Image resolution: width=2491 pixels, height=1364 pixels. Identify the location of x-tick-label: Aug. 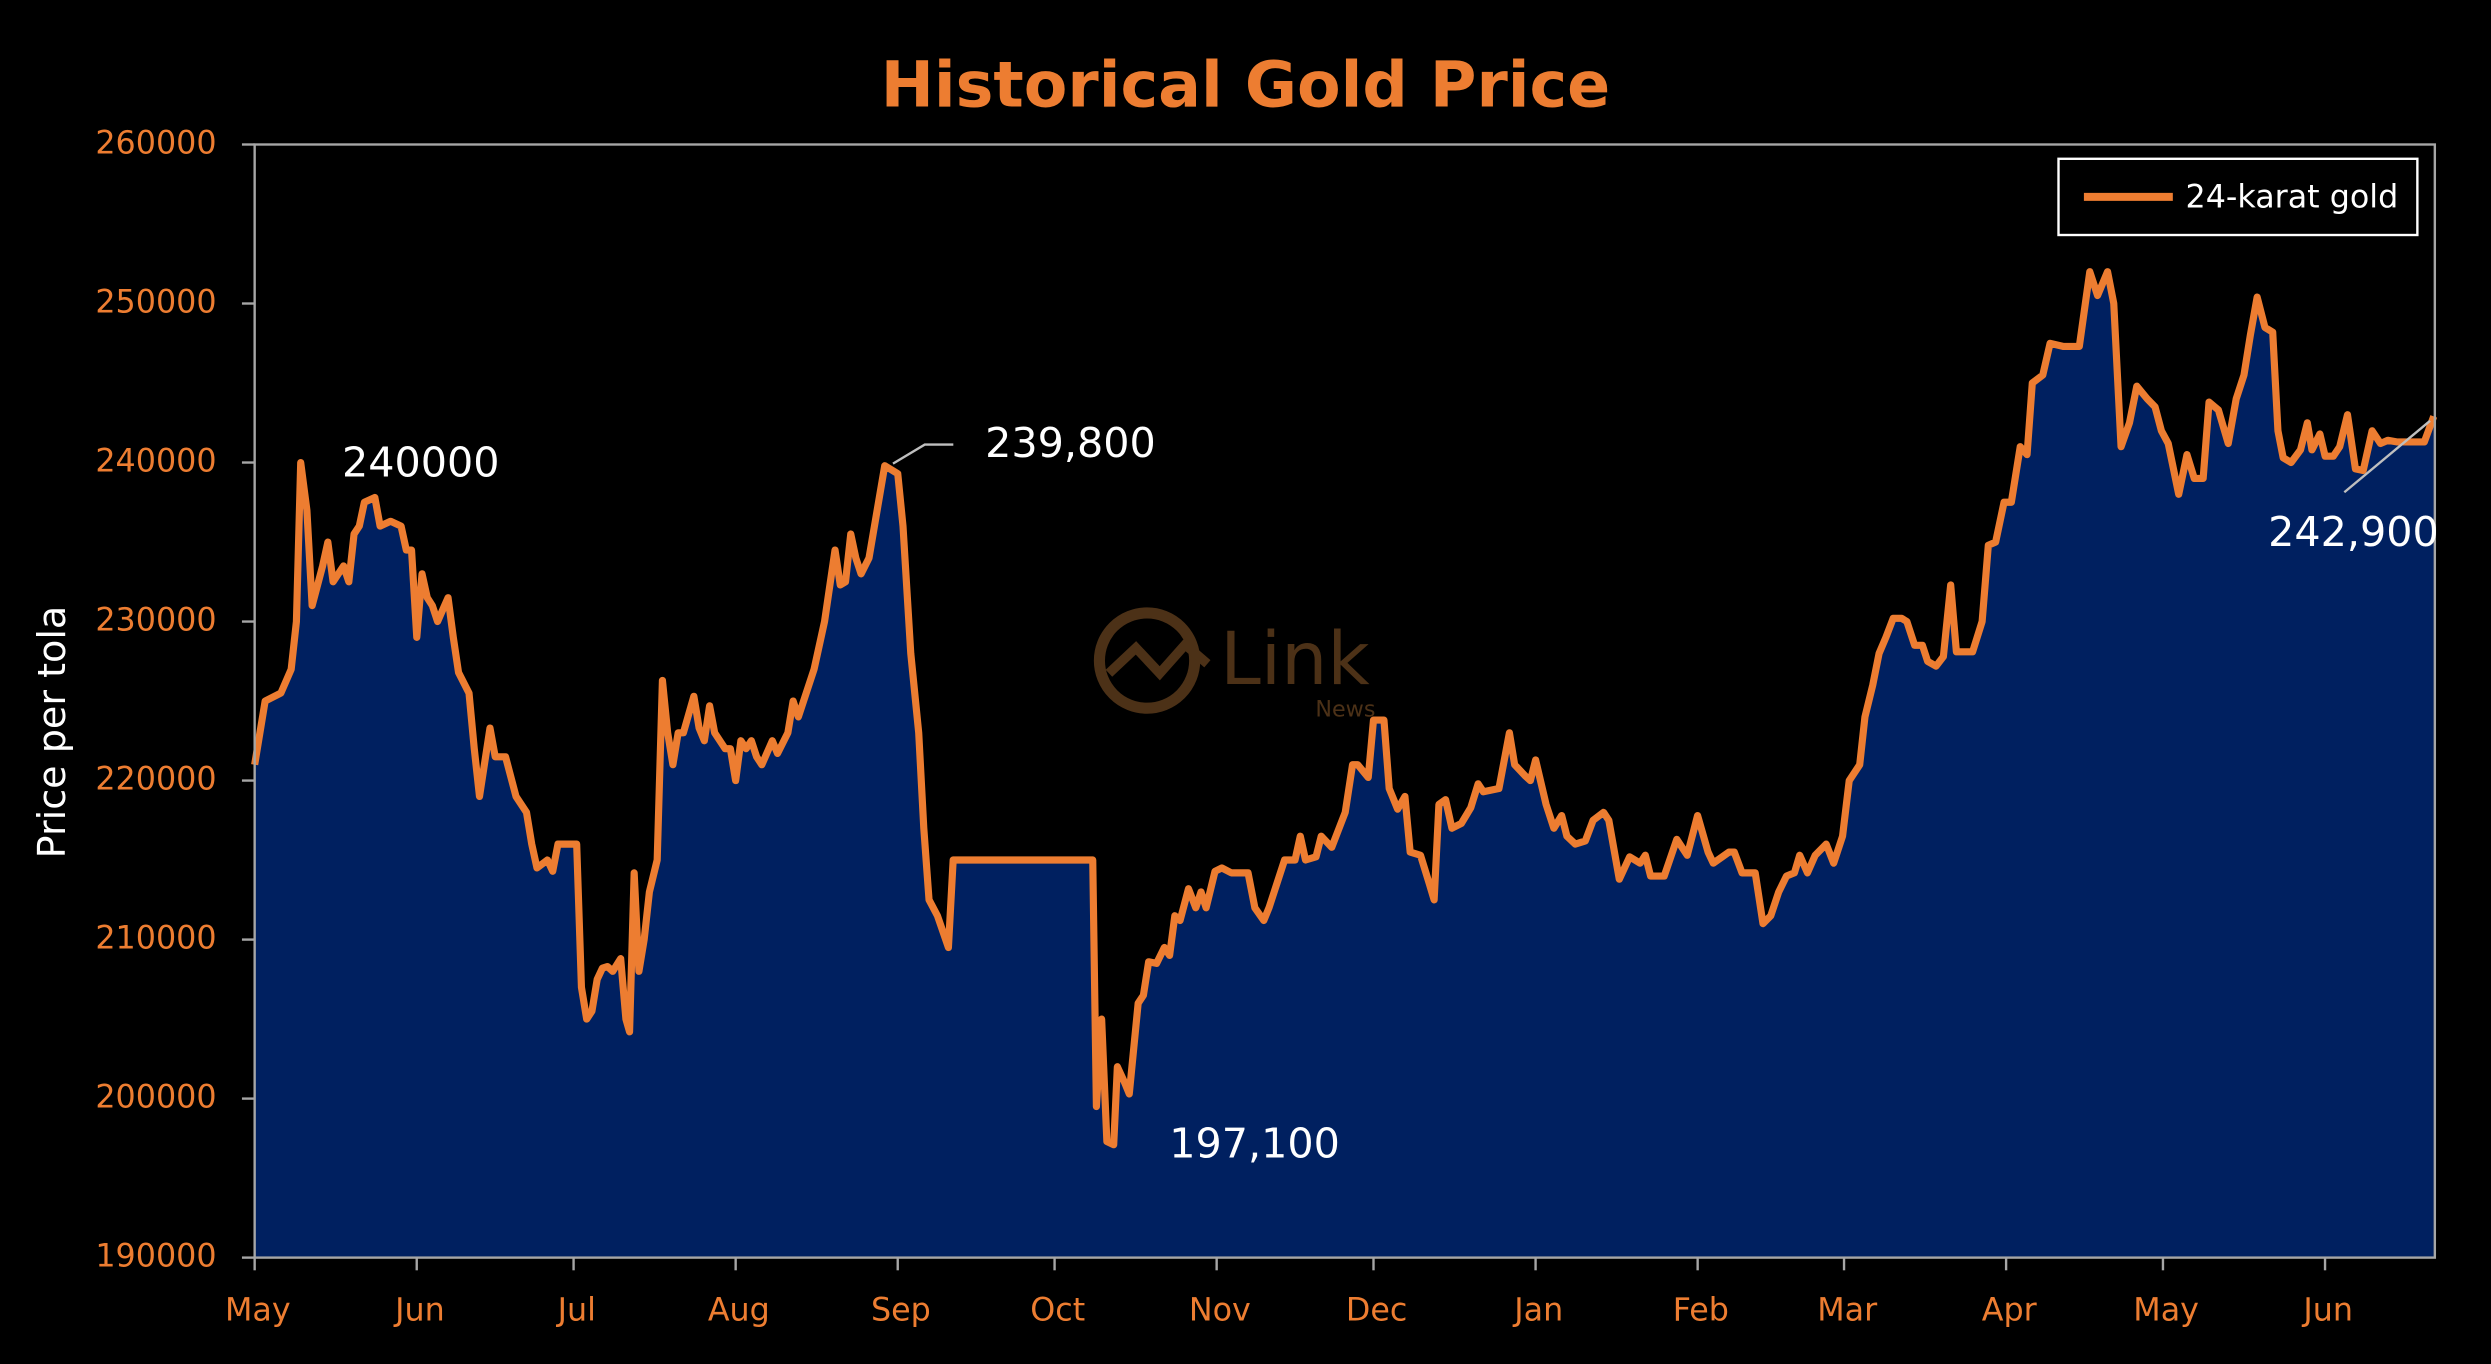
(739, 1311).